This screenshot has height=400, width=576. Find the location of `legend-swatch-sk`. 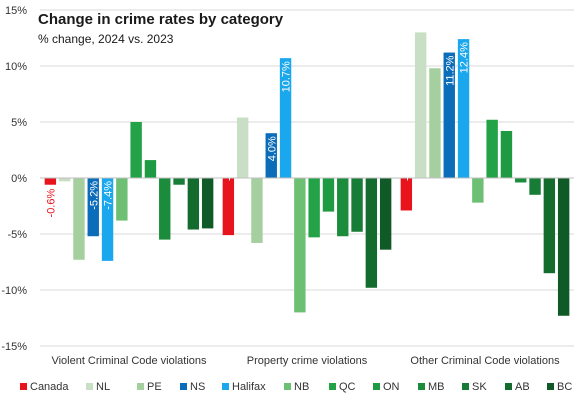

legend-swatch-sk is located at coordinates (465, 386).